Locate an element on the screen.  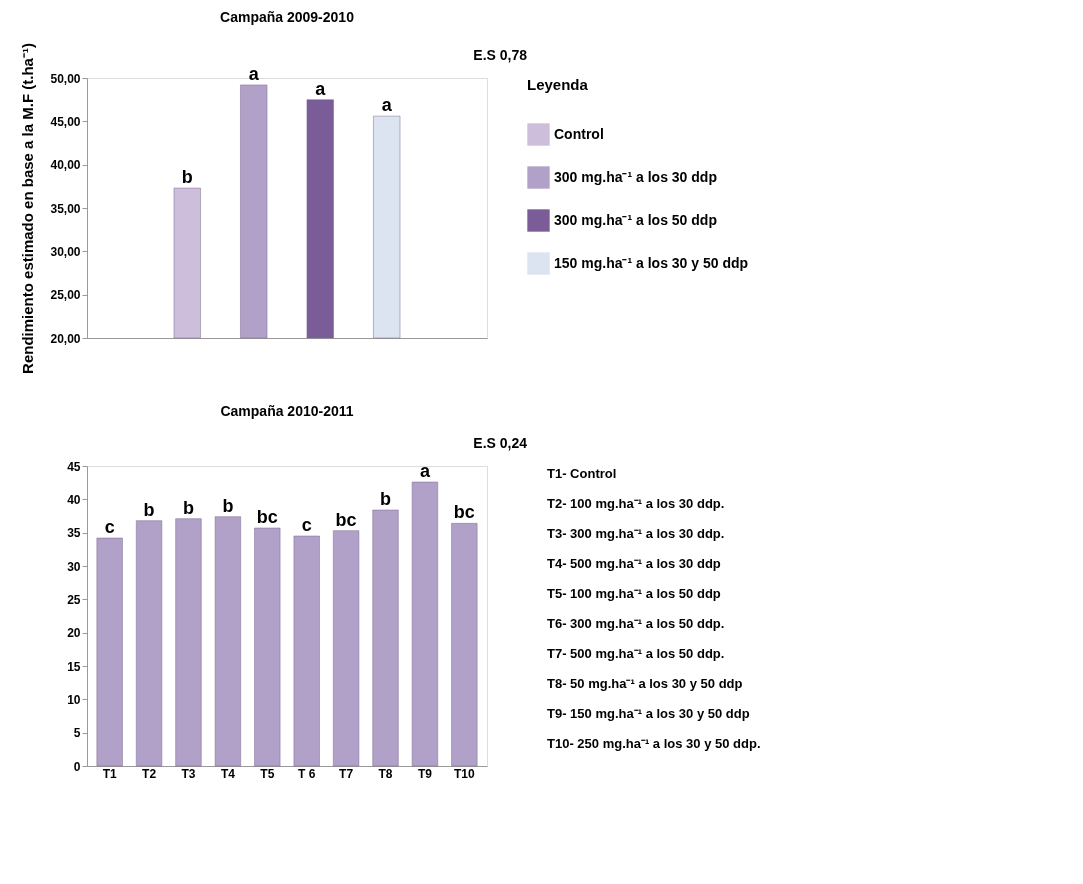
text: E.S 0,24 is located at coordinates (500, 443).